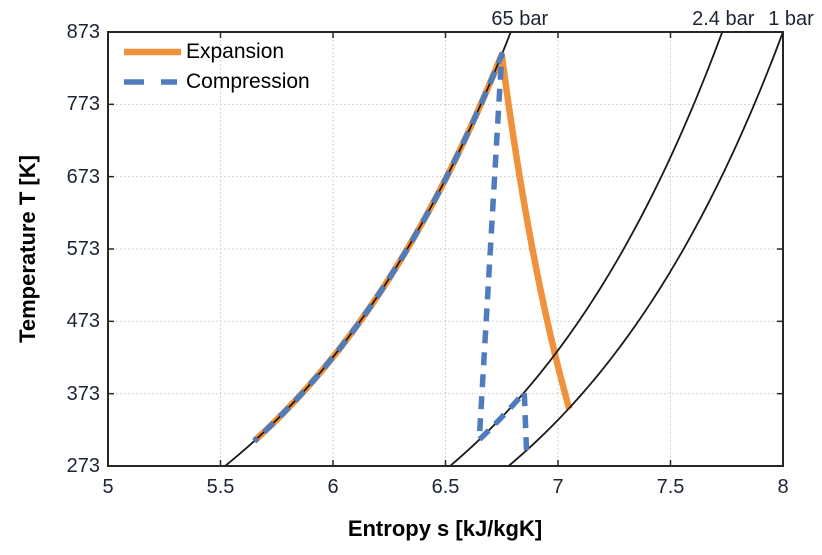 The height and width of the screenshot is (555, 822). I want to click on x-tick-label-5.5: 5.5, so click(220, 487).